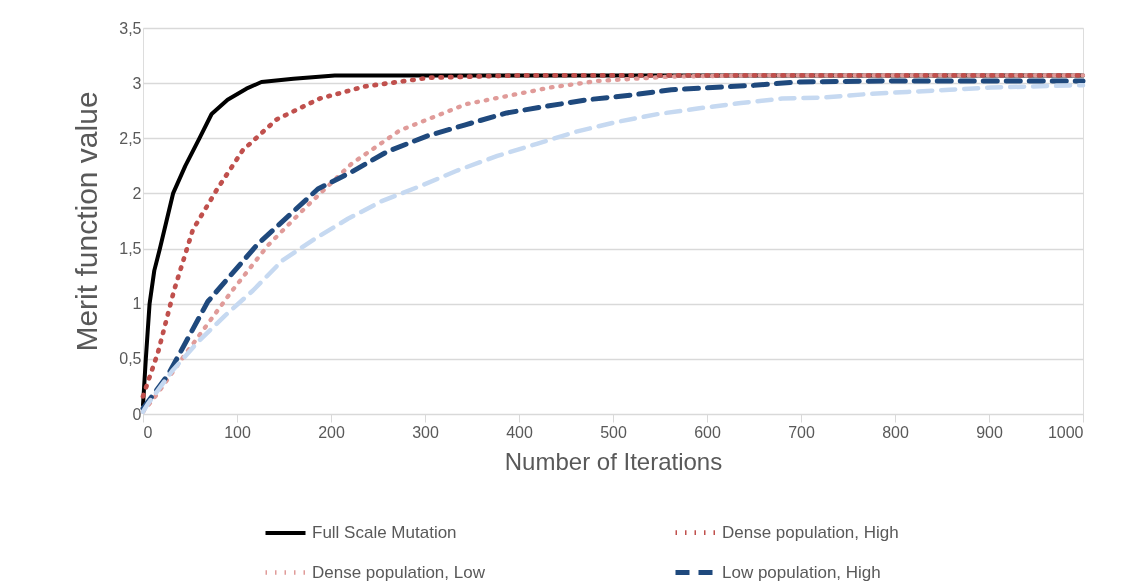 Image resolution: width=1135 pixels, height=585 pixels. What do you see at coordinates (137, 193) in the screenshot?
I see `y-tick-label: 2` at bounding box center [137, 193].